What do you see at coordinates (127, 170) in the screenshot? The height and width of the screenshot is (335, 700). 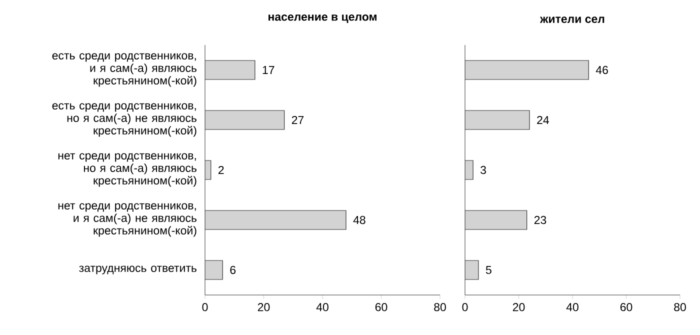 I see `y-tick-label: нет среди родственников, но я сам(-а) являюсь крестьянином(-кой)` at bounding box center [127, 170].